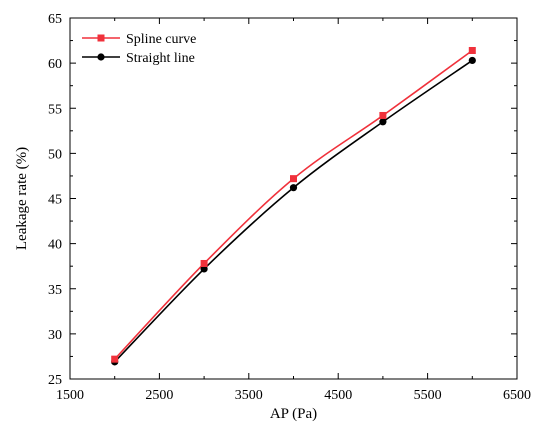 The height and width of the screenshot is (442, 550). What do you see at coordinates (55, 19) in the screenshot?
I see `y-tick-label: 65` at bounding box center [55, 19].